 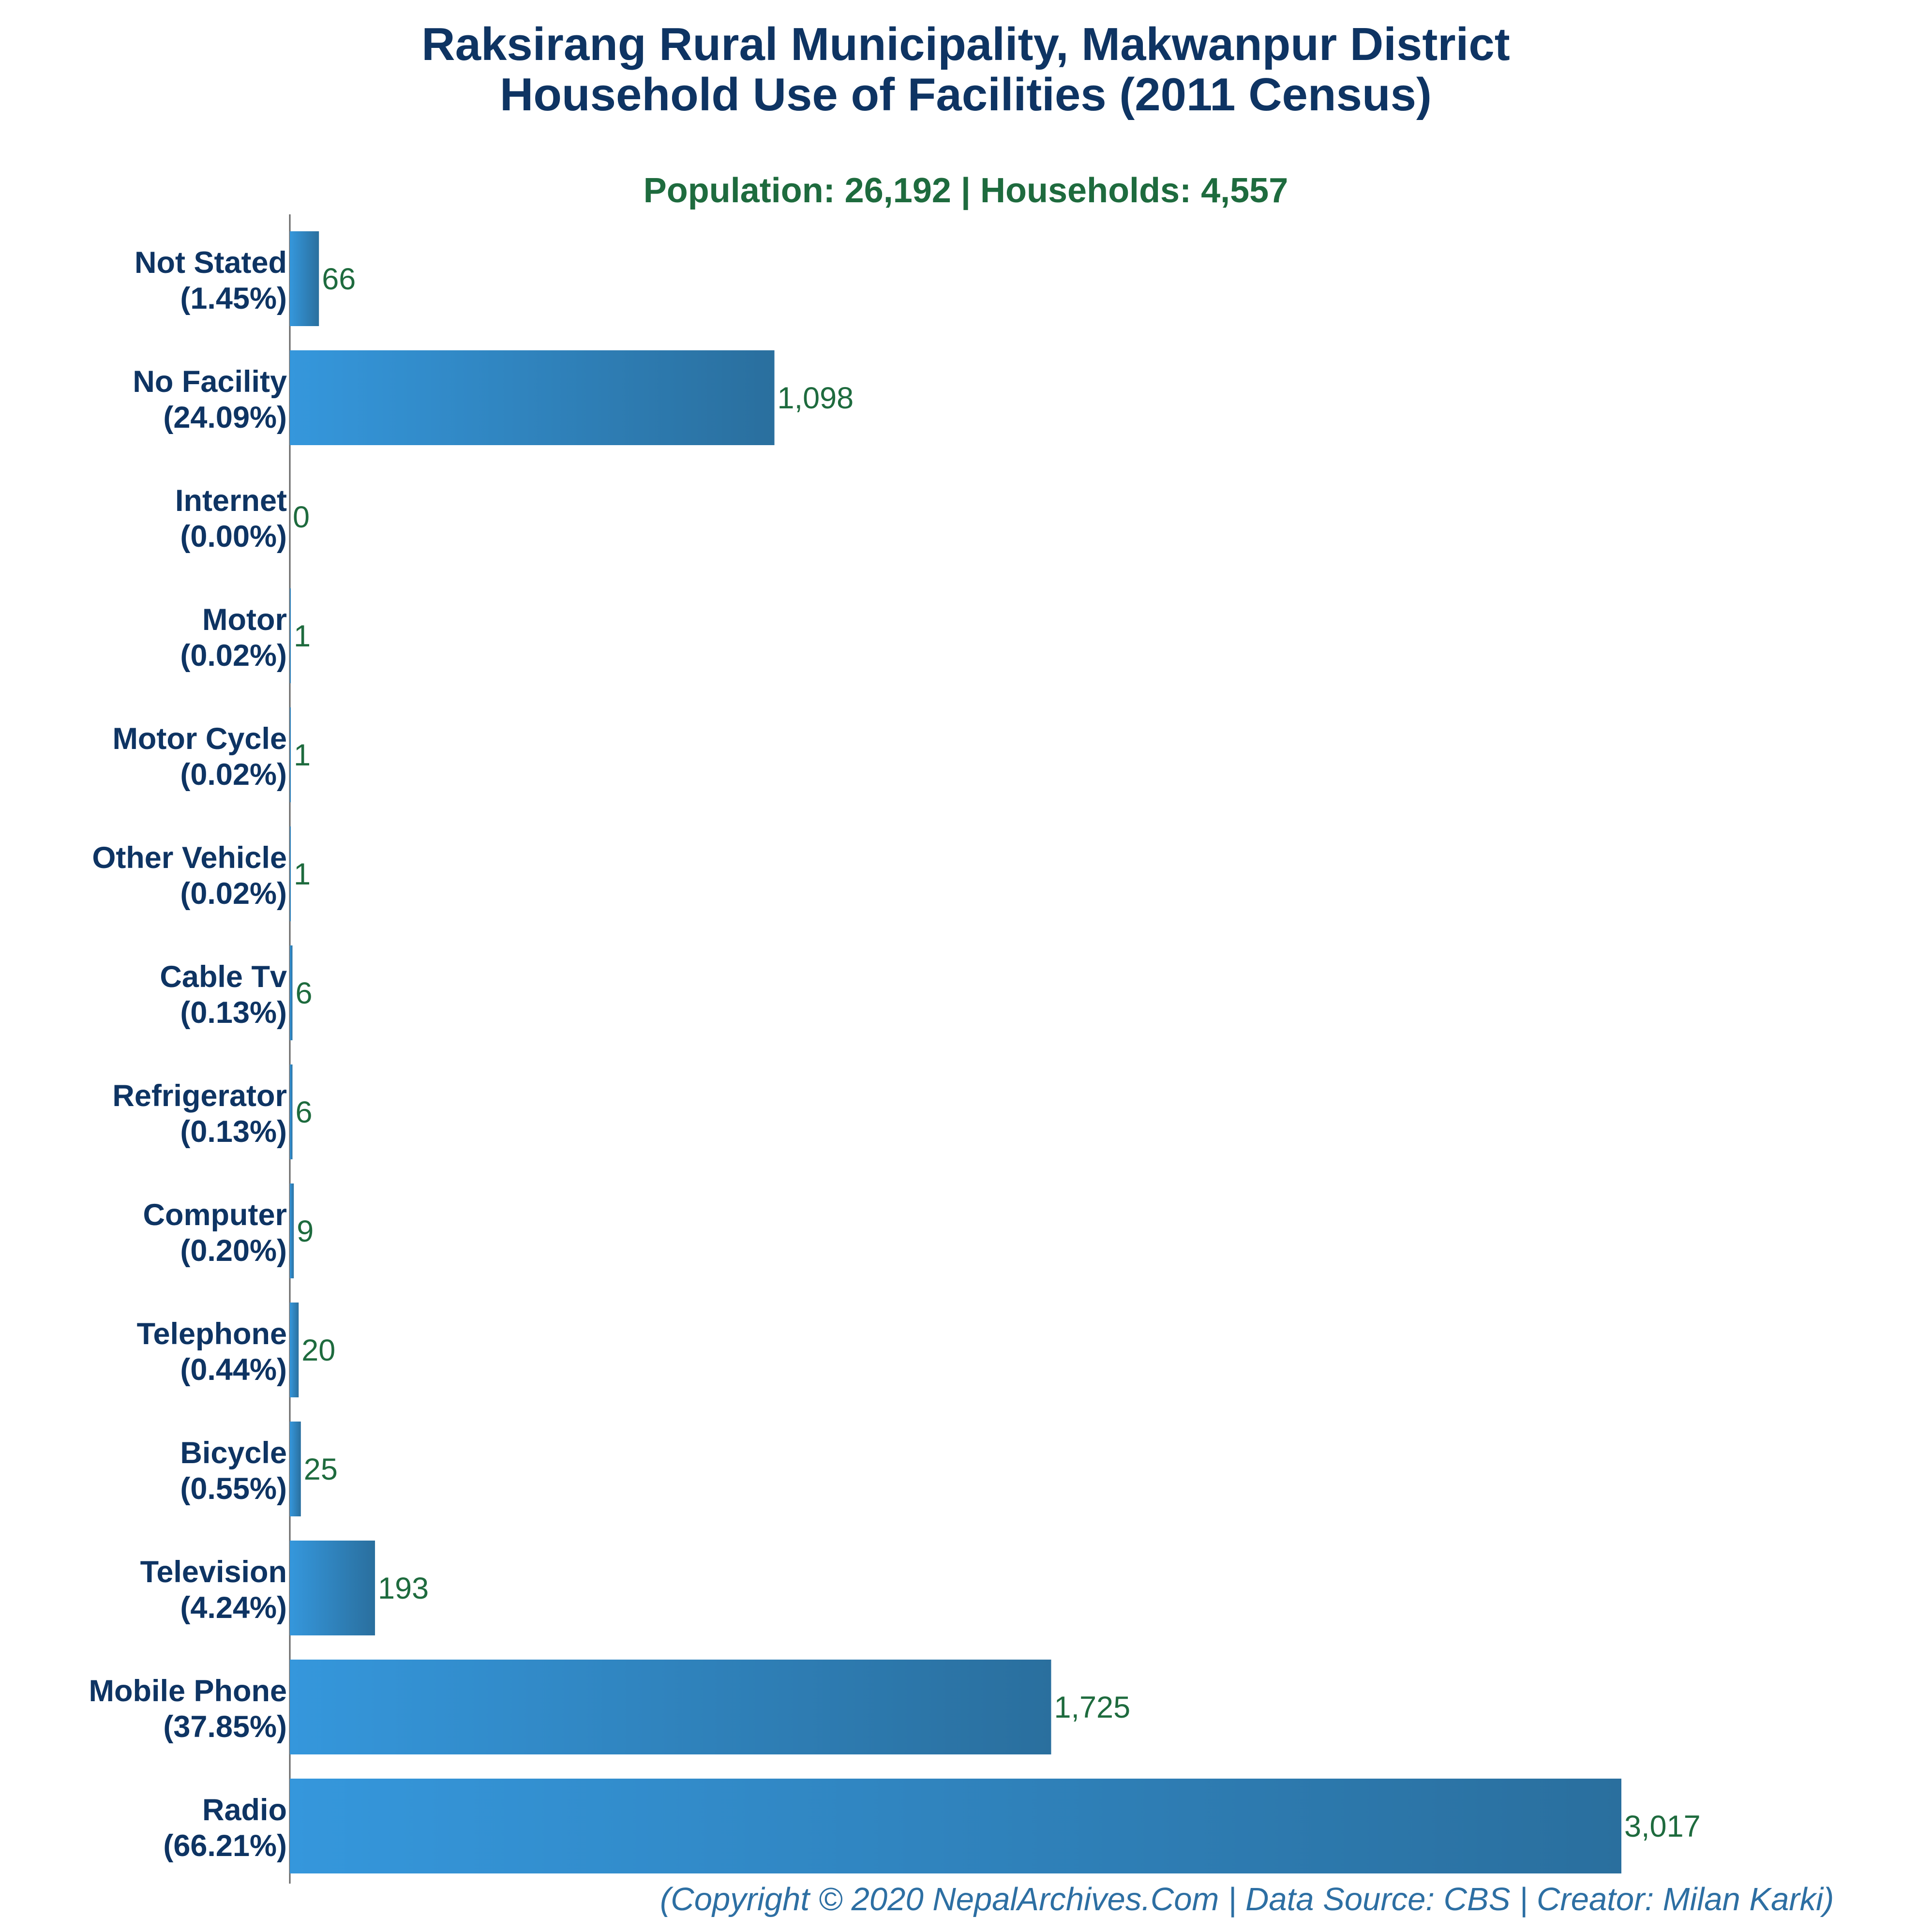 I want to click on category-label: Bicycle (0.55%), so click(x=233, y=1471).